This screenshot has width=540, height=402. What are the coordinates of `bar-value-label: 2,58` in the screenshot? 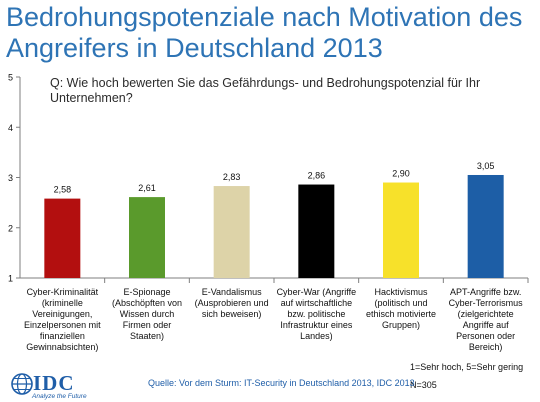 It's located at (63, 190).